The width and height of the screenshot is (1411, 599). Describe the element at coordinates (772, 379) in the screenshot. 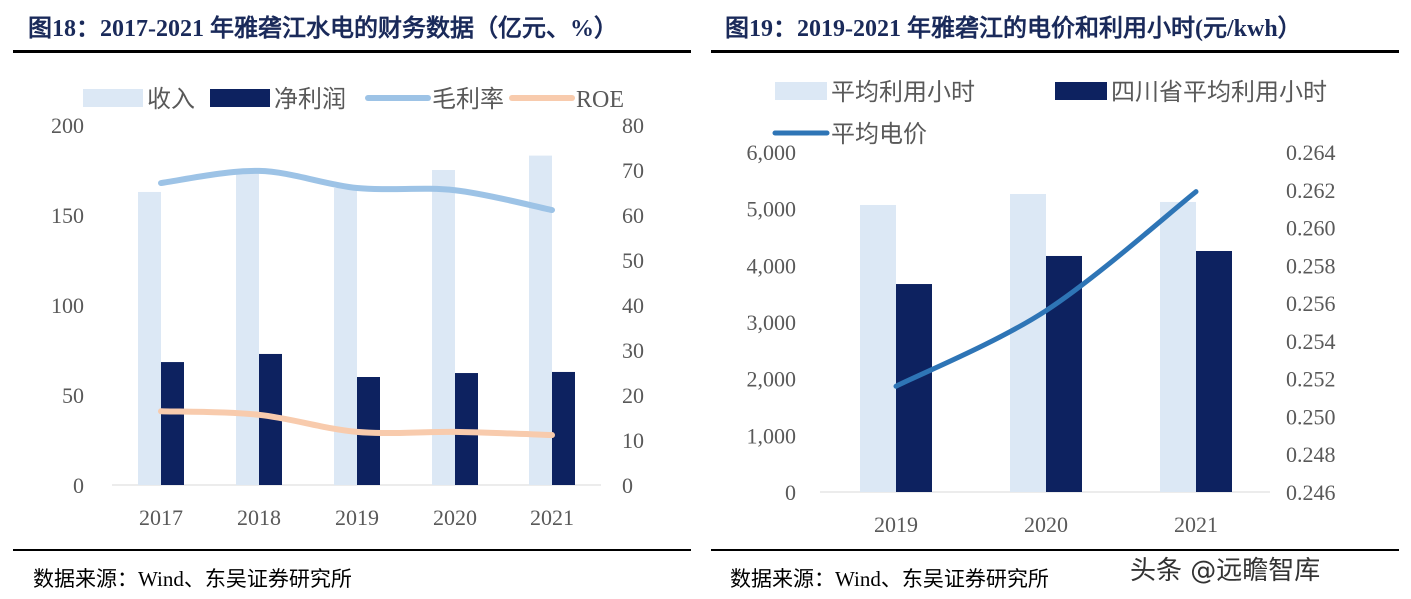

I see `left-axis-tick: 2,000` at that location.